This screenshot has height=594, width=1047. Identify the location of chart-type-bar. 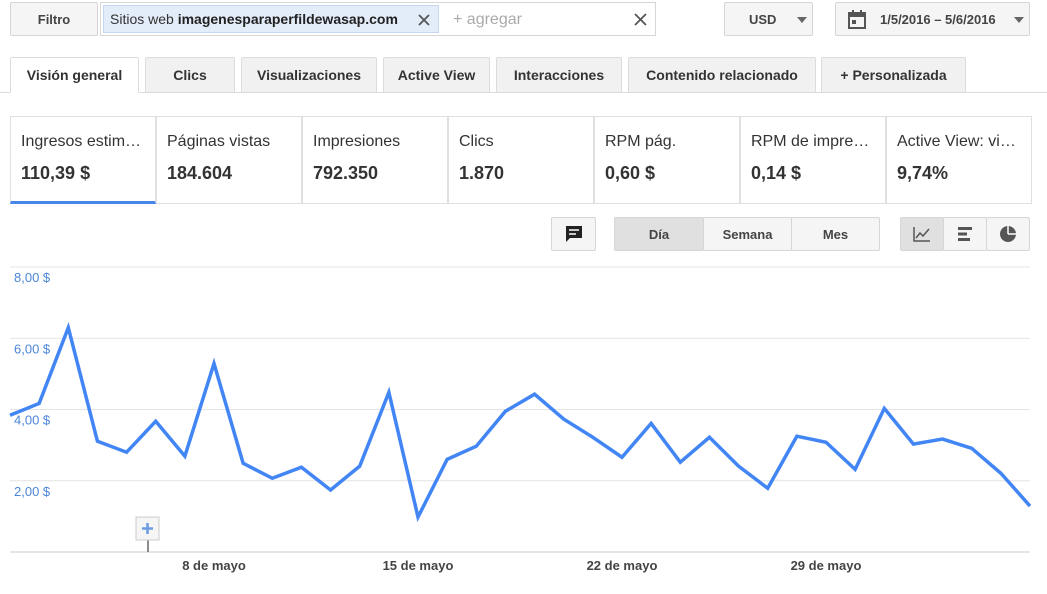
(965, 234).